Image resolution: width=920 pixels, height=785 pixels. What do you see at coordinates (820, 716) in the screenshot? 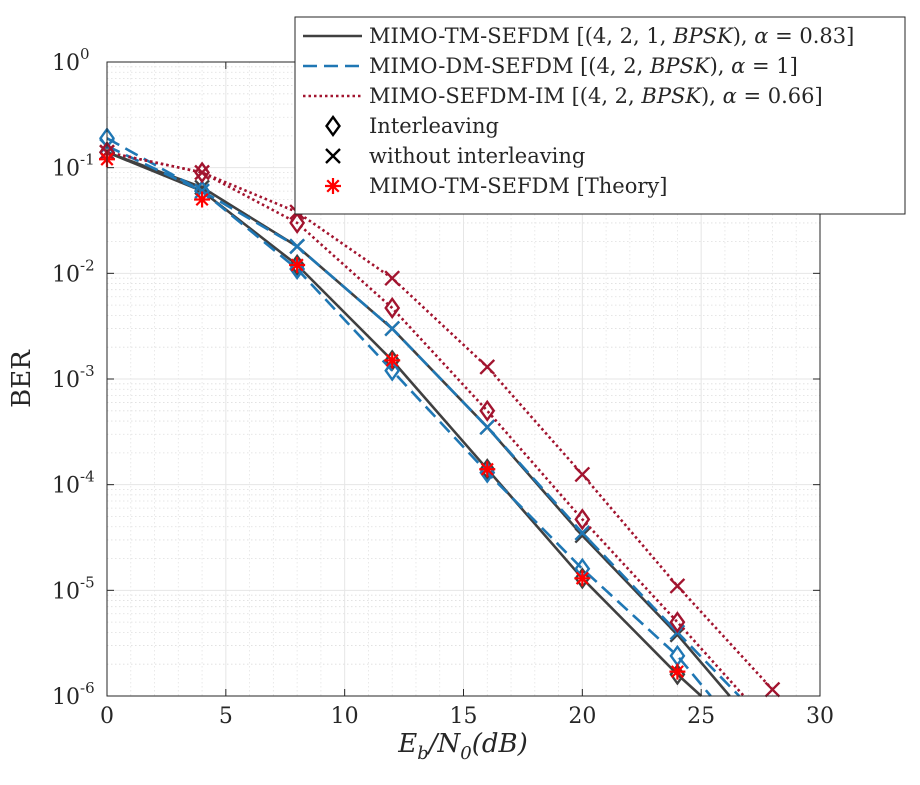
I see `x-tick-label: 30` at bounding box center [820, 716].